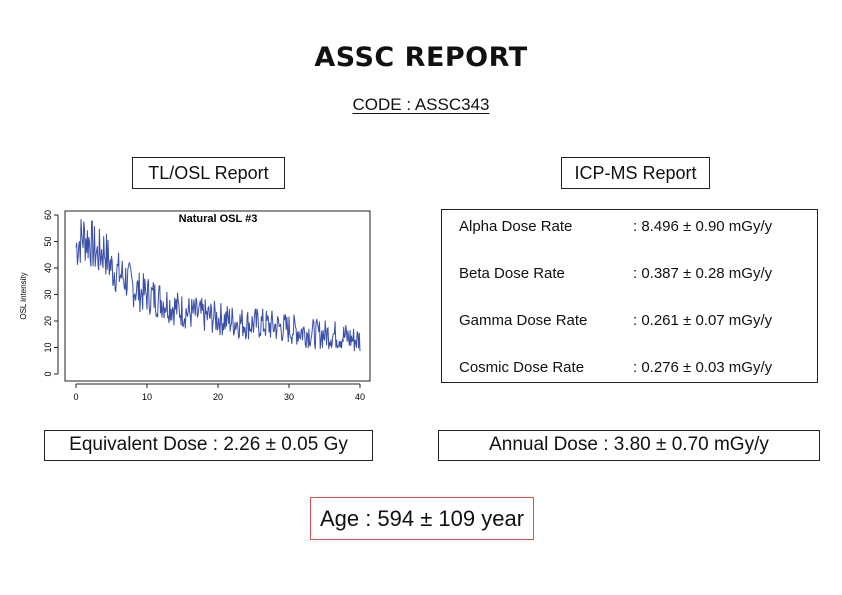  What do you see at coordinates (48, 347) in the screenshot?
I see `y-tick-label: 10` at bounding box center [48, 347].